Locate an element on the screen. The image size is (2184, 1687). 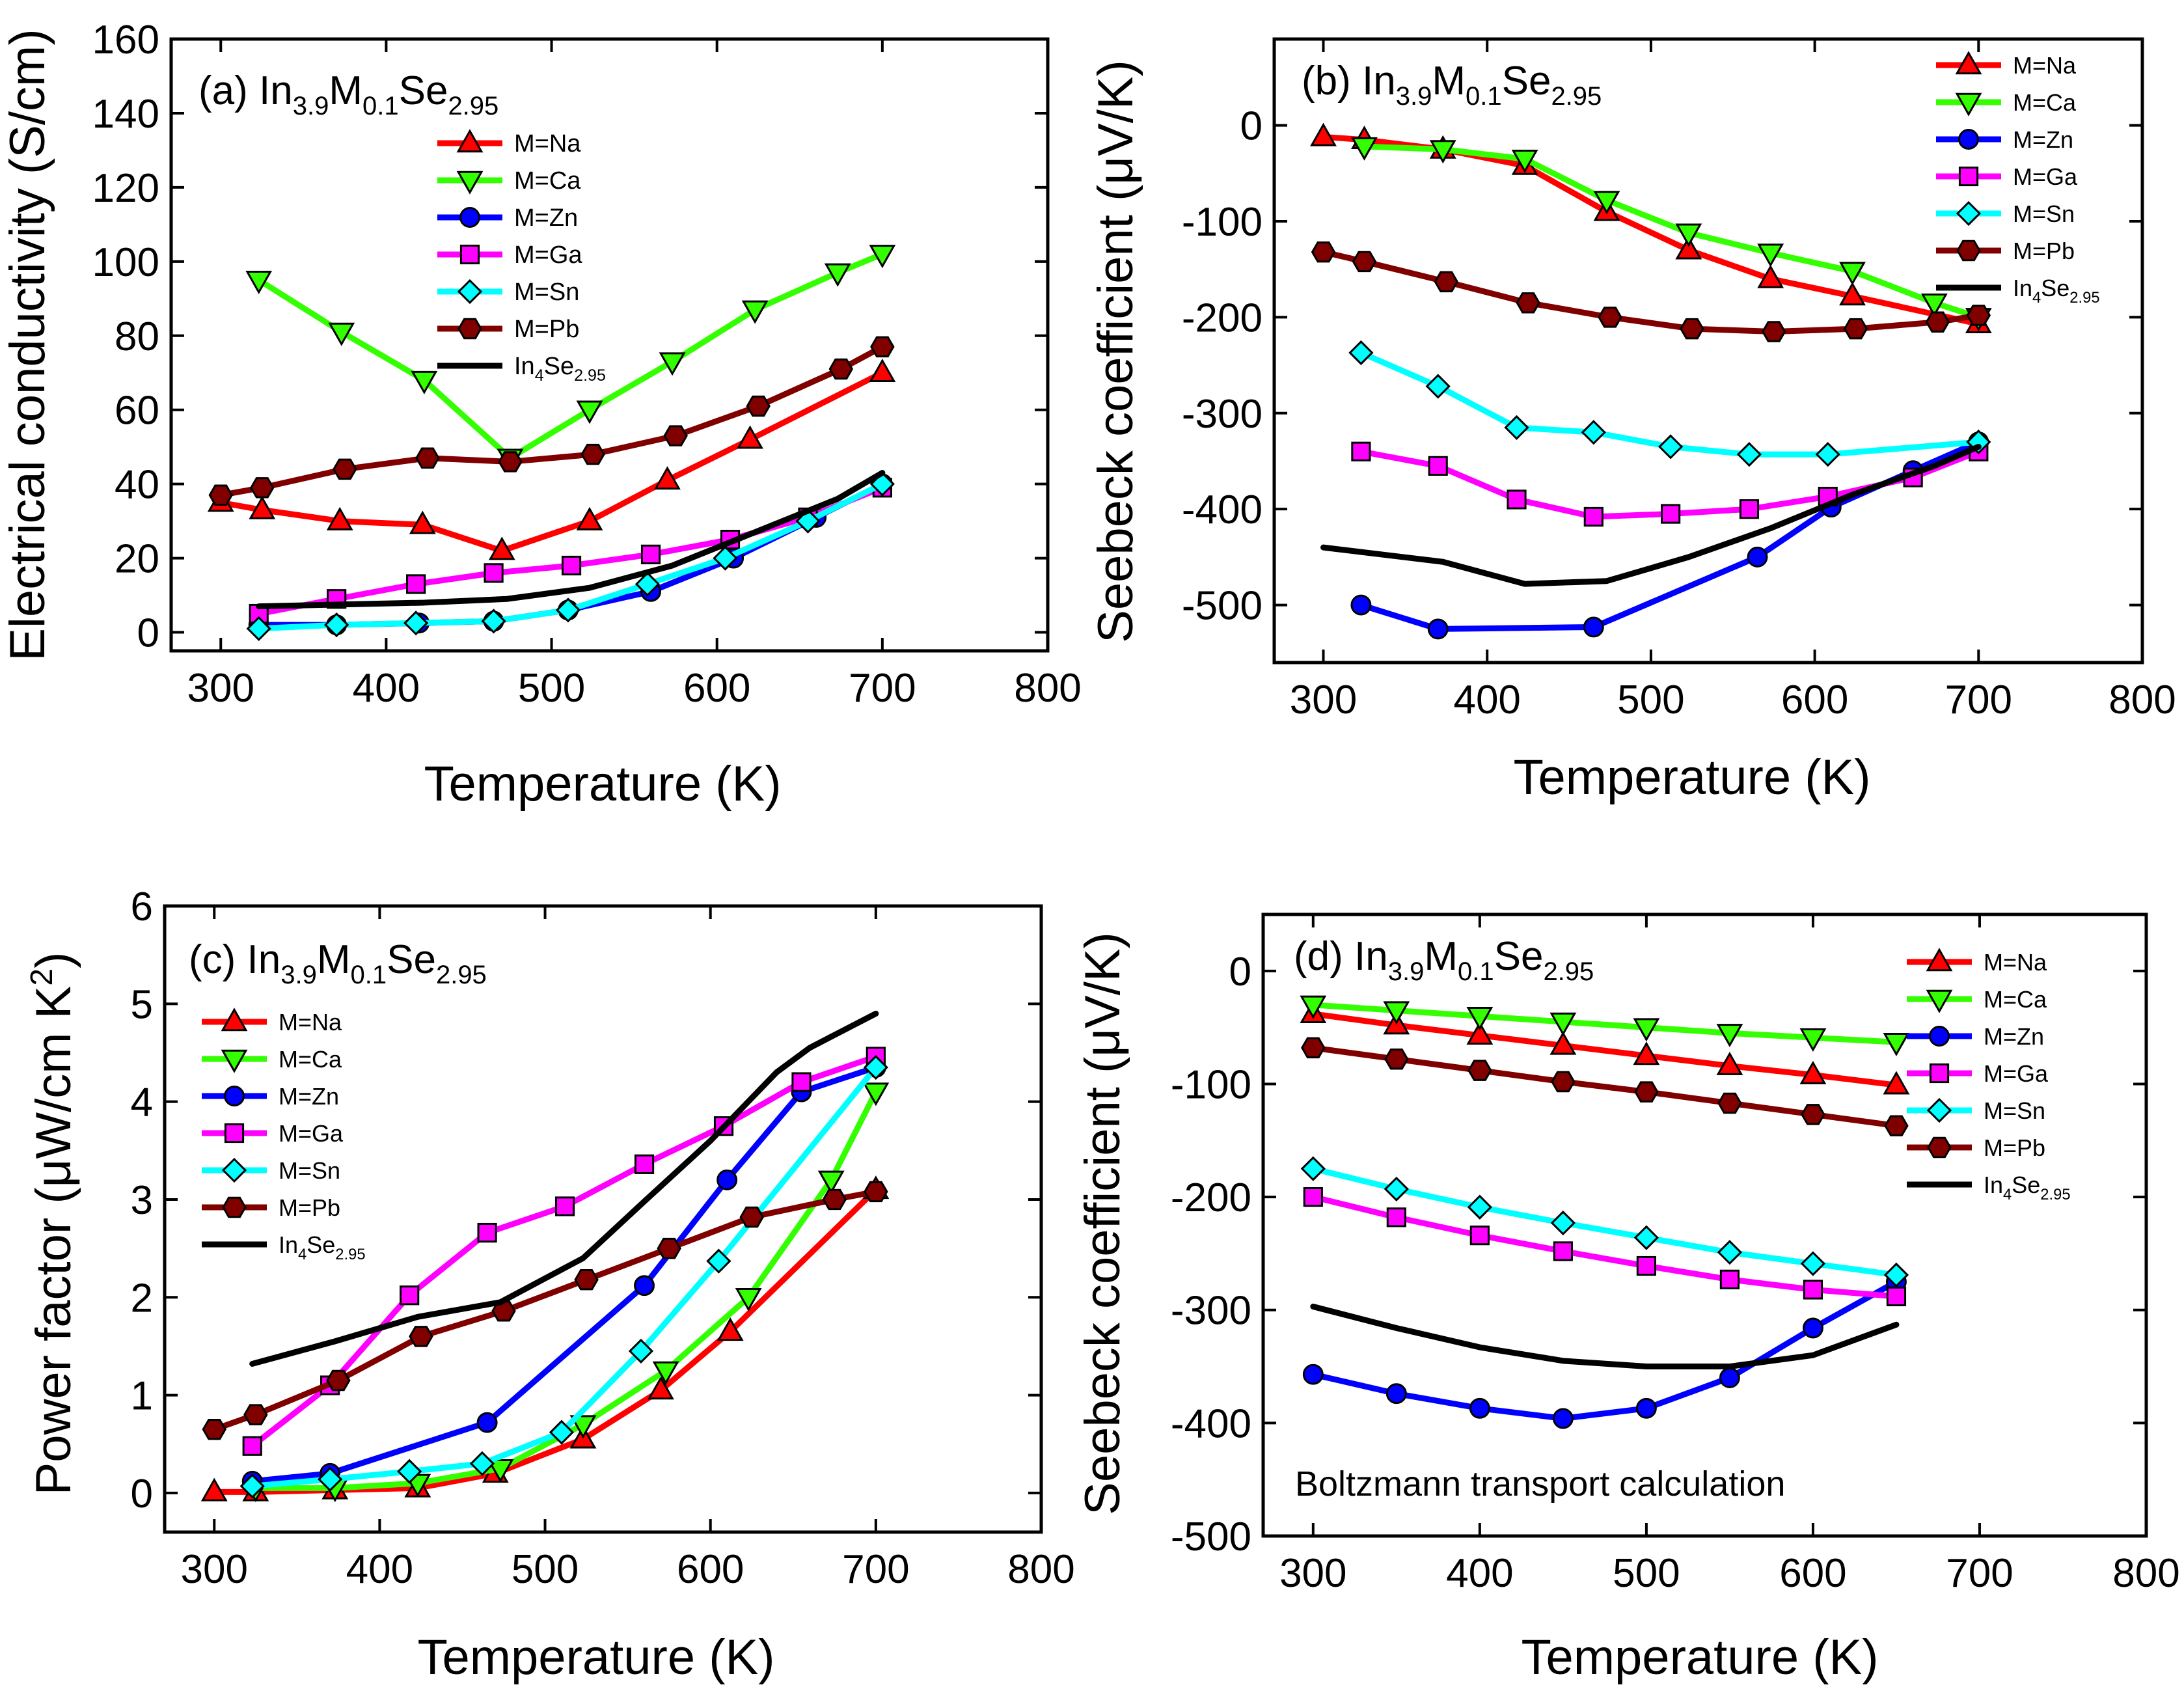
y-tick-label: 100 is located at coordinates (126, 263).